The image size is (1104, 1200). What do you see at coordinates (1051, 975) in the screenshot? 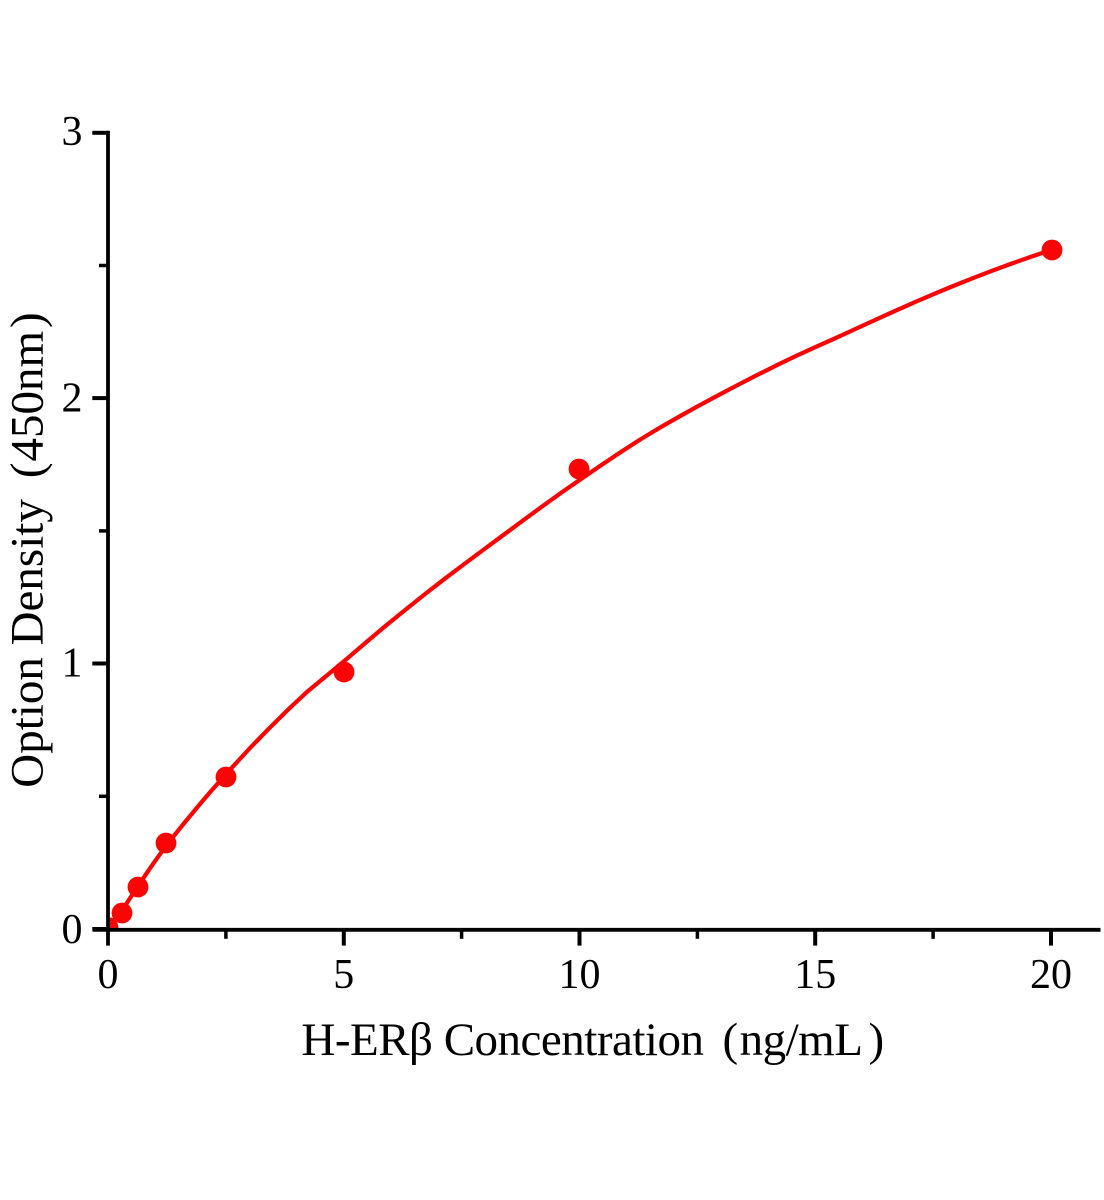
I see `svg-text: 20` at bounding box center [1051, 975].